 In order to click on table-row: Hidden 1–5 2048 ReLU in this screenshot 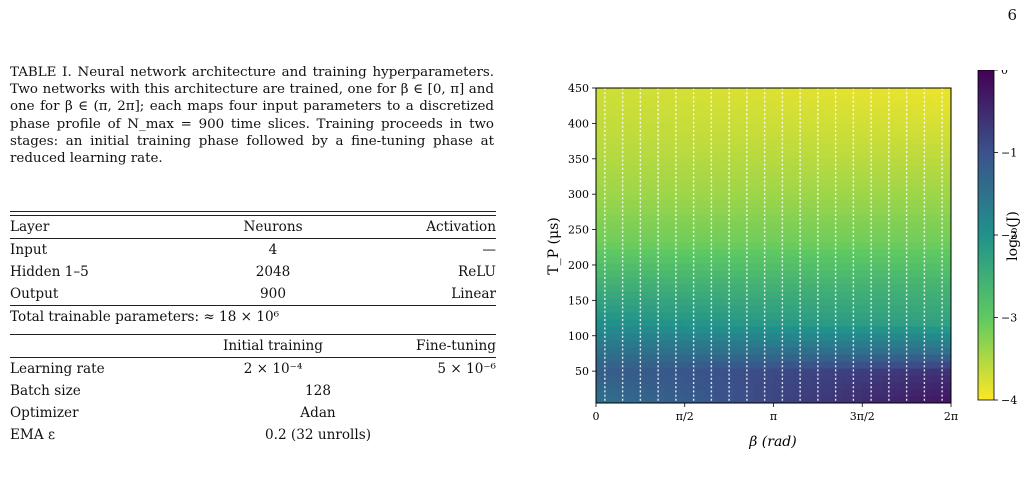, I will do `click(253, 272)`.